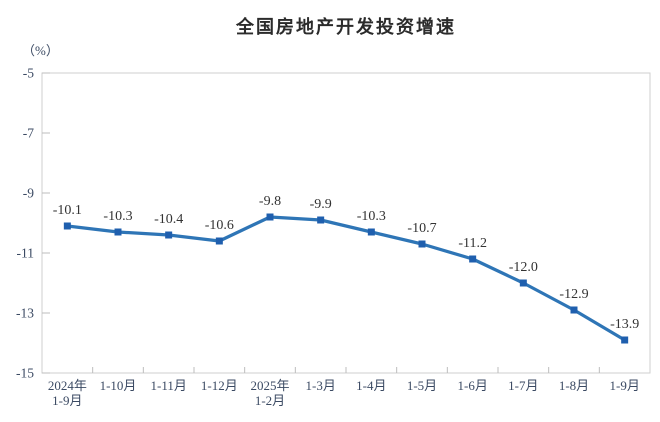  Describe the element at coordinates (40, 50) in the screenshot. I see `y-axis-unit-label: （%）` at that location.